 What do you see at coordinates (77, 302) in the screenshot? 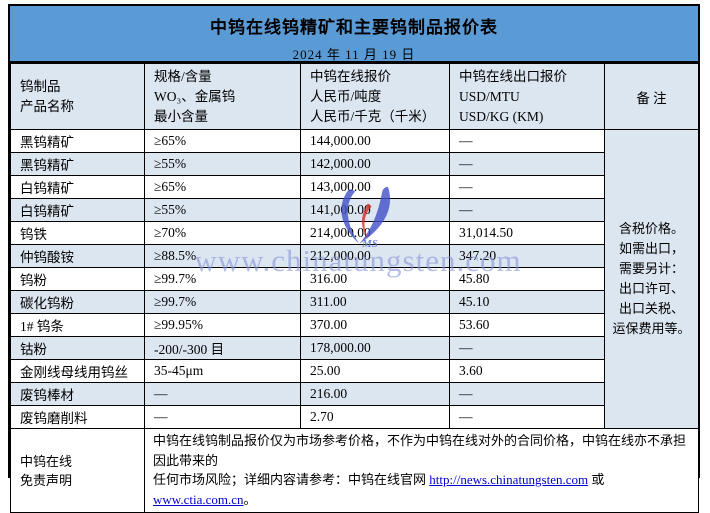
I see `product-name: 碳化钨粉` at bounding box center [77, 302].